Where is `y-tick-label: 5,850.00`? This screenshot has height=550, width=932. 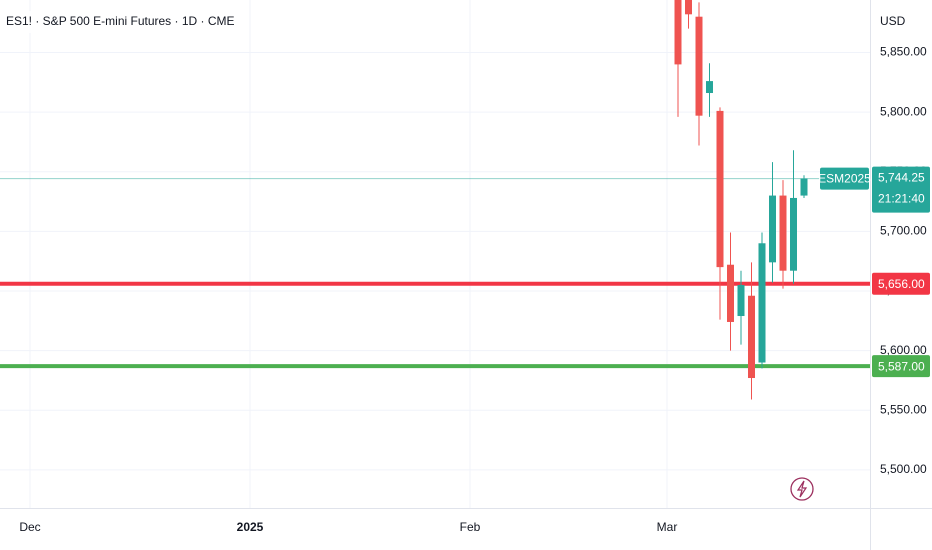 y-tick-label: 5,850.00 is located at coordinates (903, 52).